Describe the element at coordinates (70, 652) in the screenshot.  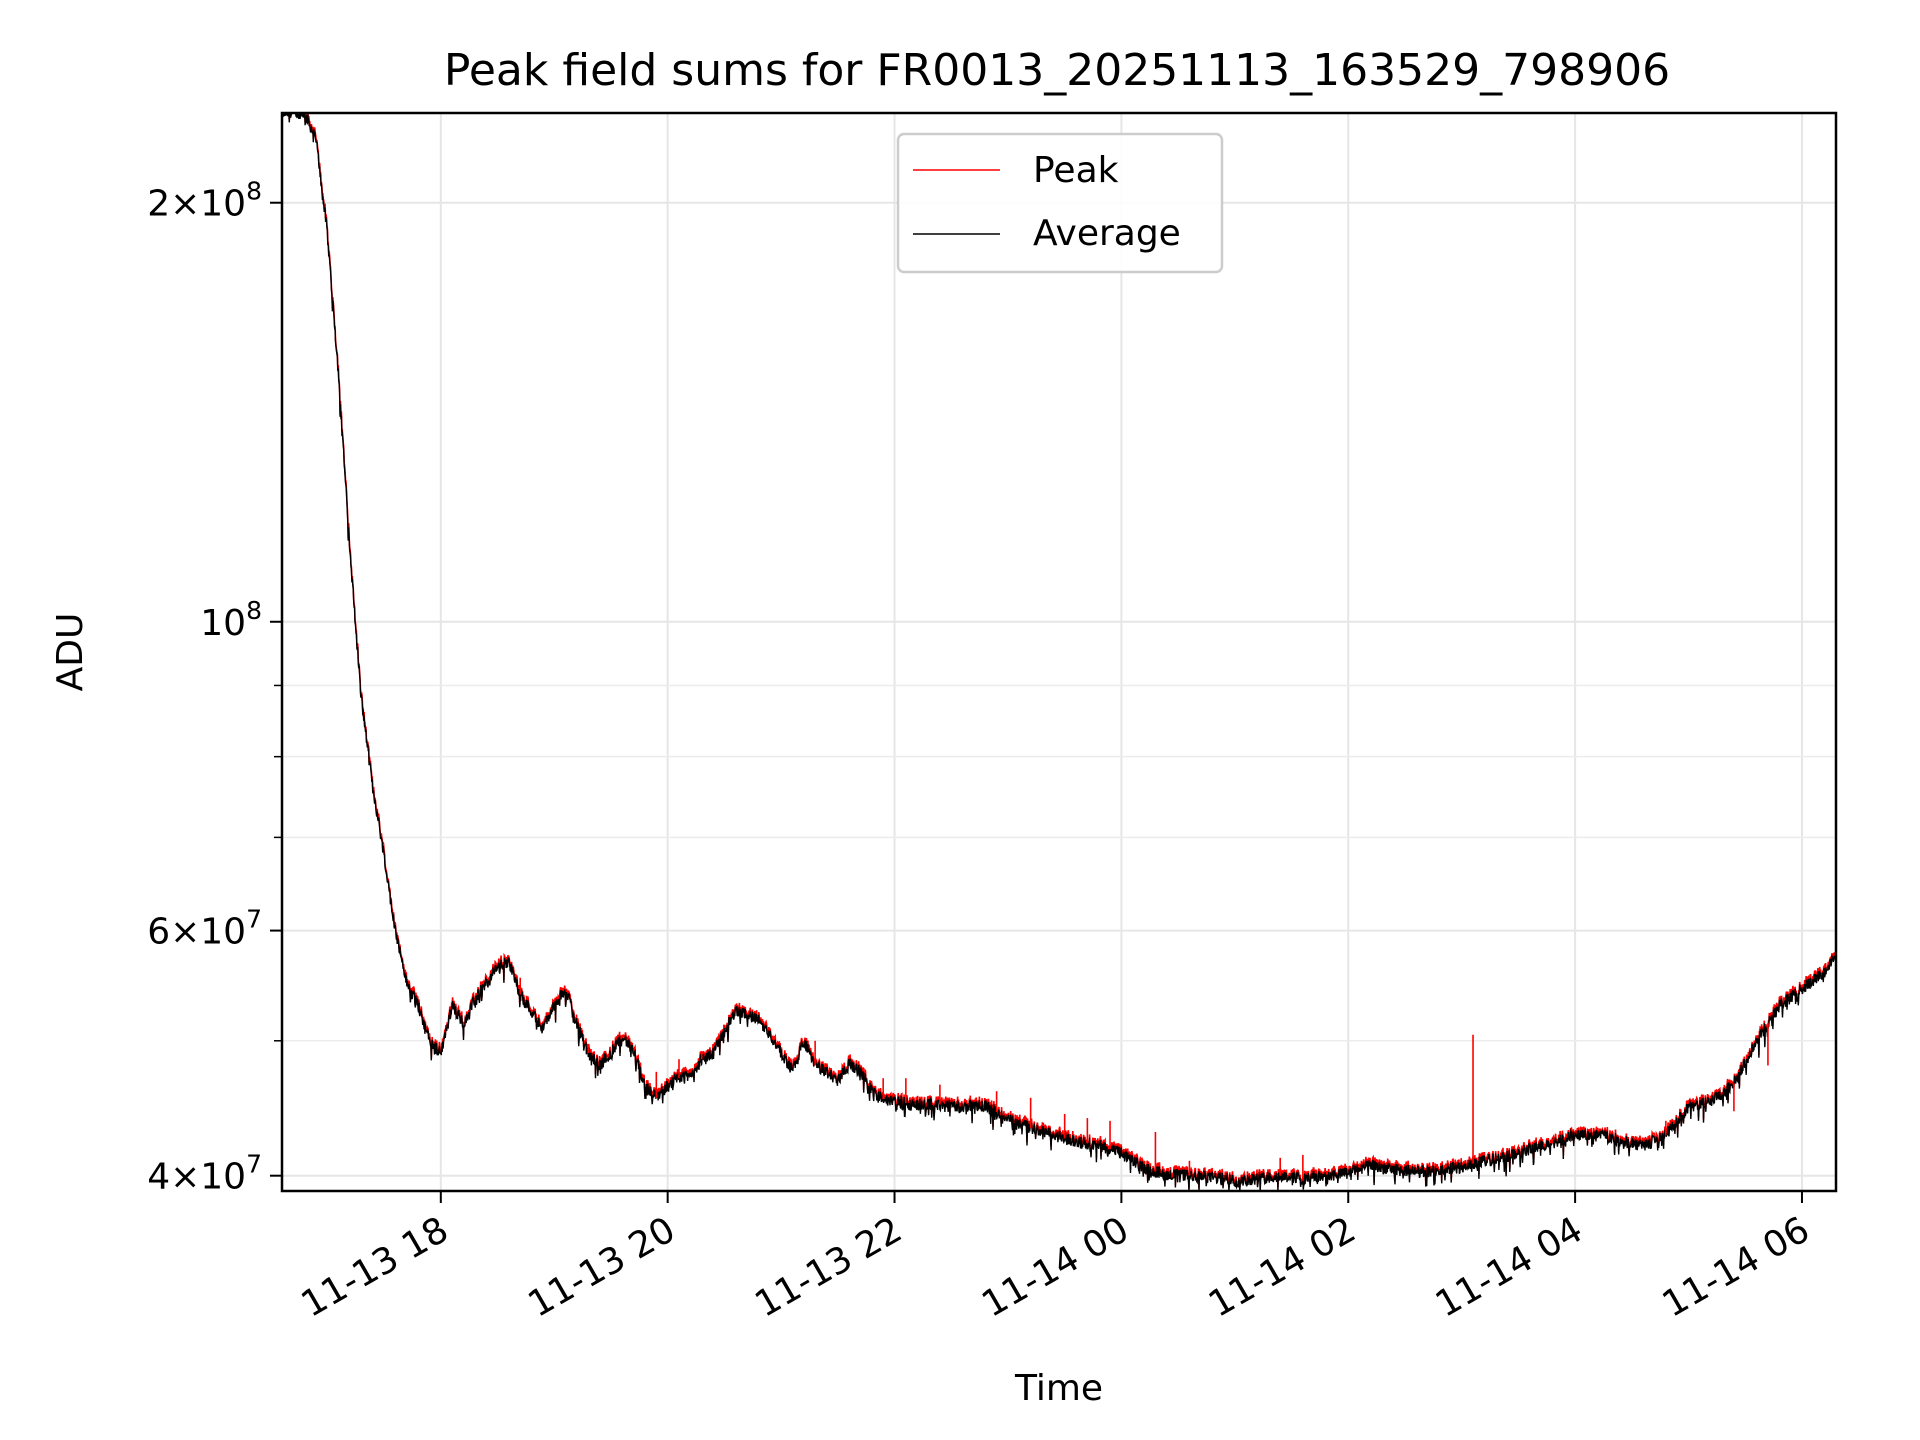
I see `y-axis-label: ADU` at that location.